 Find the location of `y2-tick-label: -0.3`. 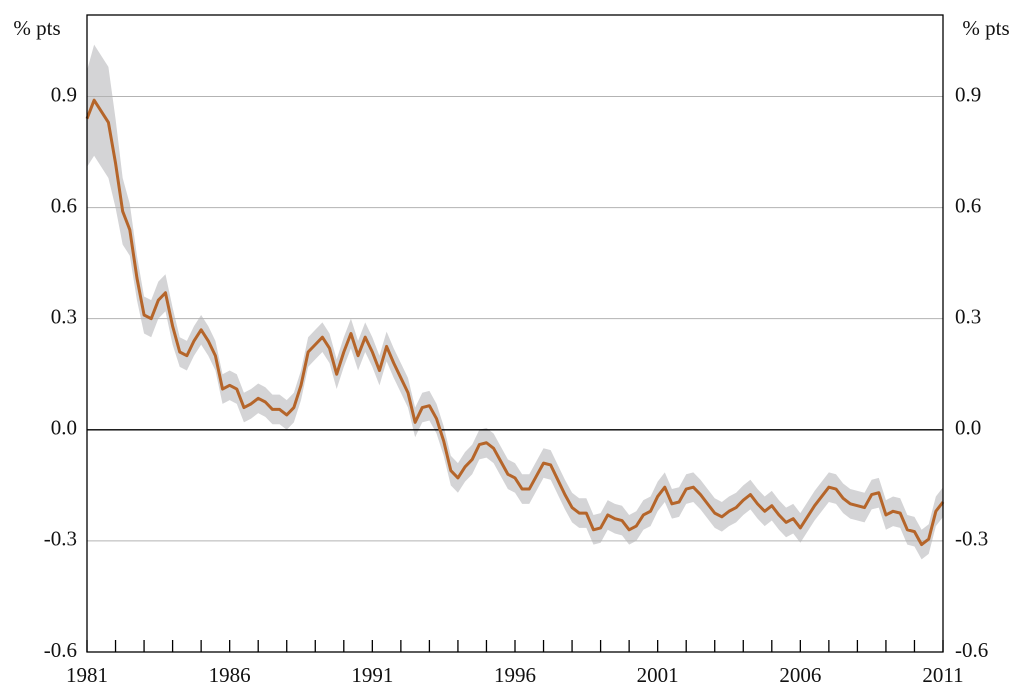

y2-tick-label: -0.3 is located at coordinates (971, 539).